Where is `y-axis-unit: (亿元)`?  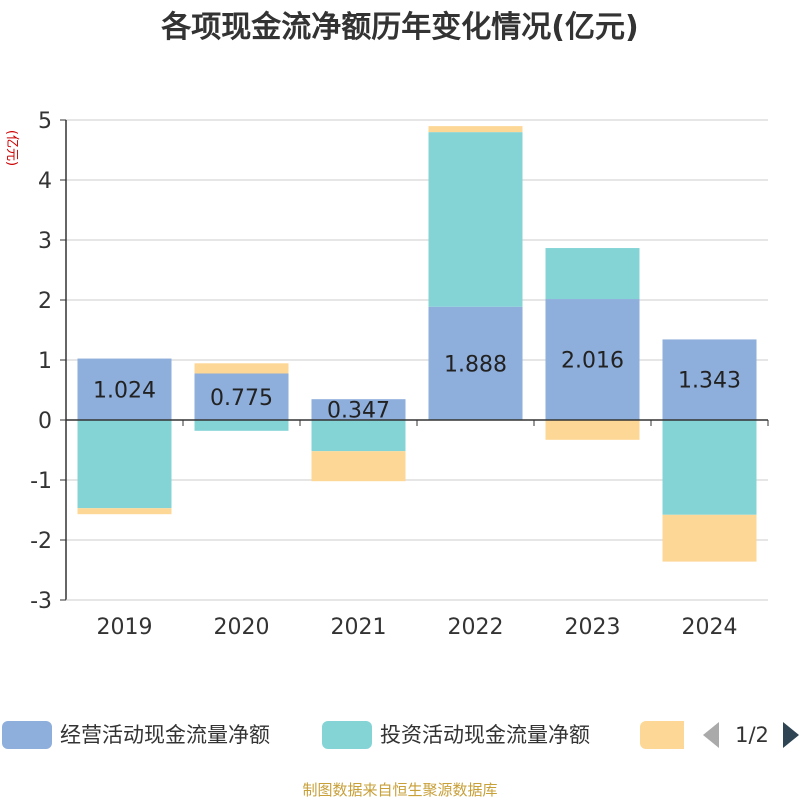
y-axis-unit: (亿元) is located at coordinates (11, 148).